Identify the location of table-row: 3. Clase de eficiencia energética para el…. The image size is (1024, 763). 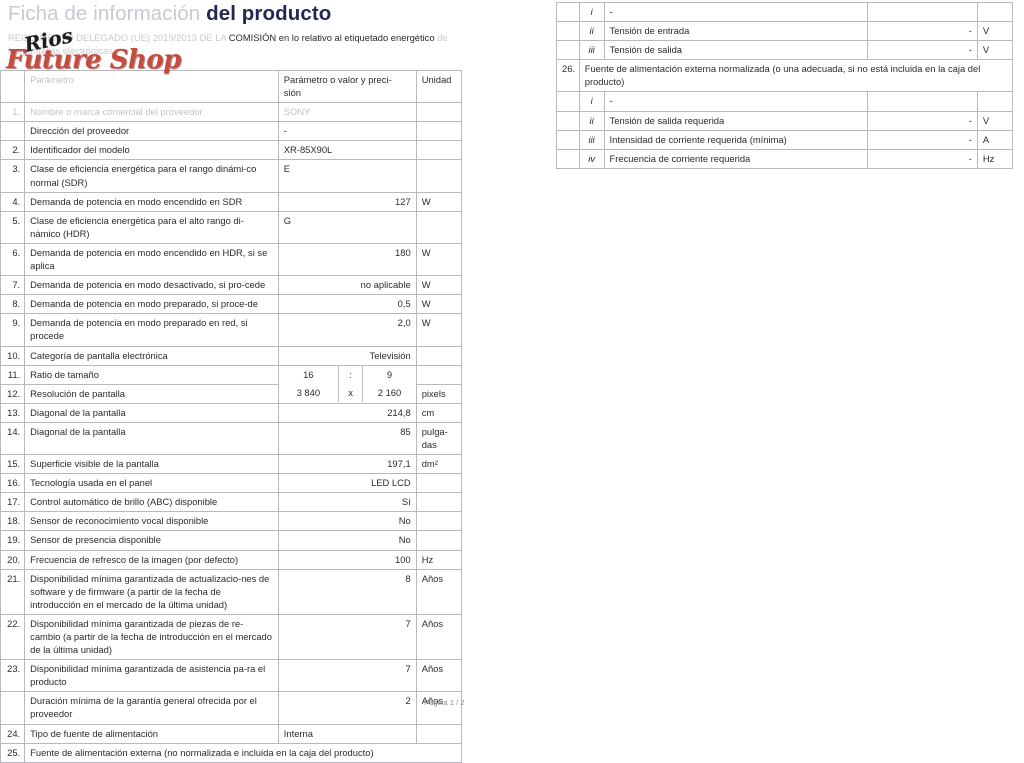
(231, 176).